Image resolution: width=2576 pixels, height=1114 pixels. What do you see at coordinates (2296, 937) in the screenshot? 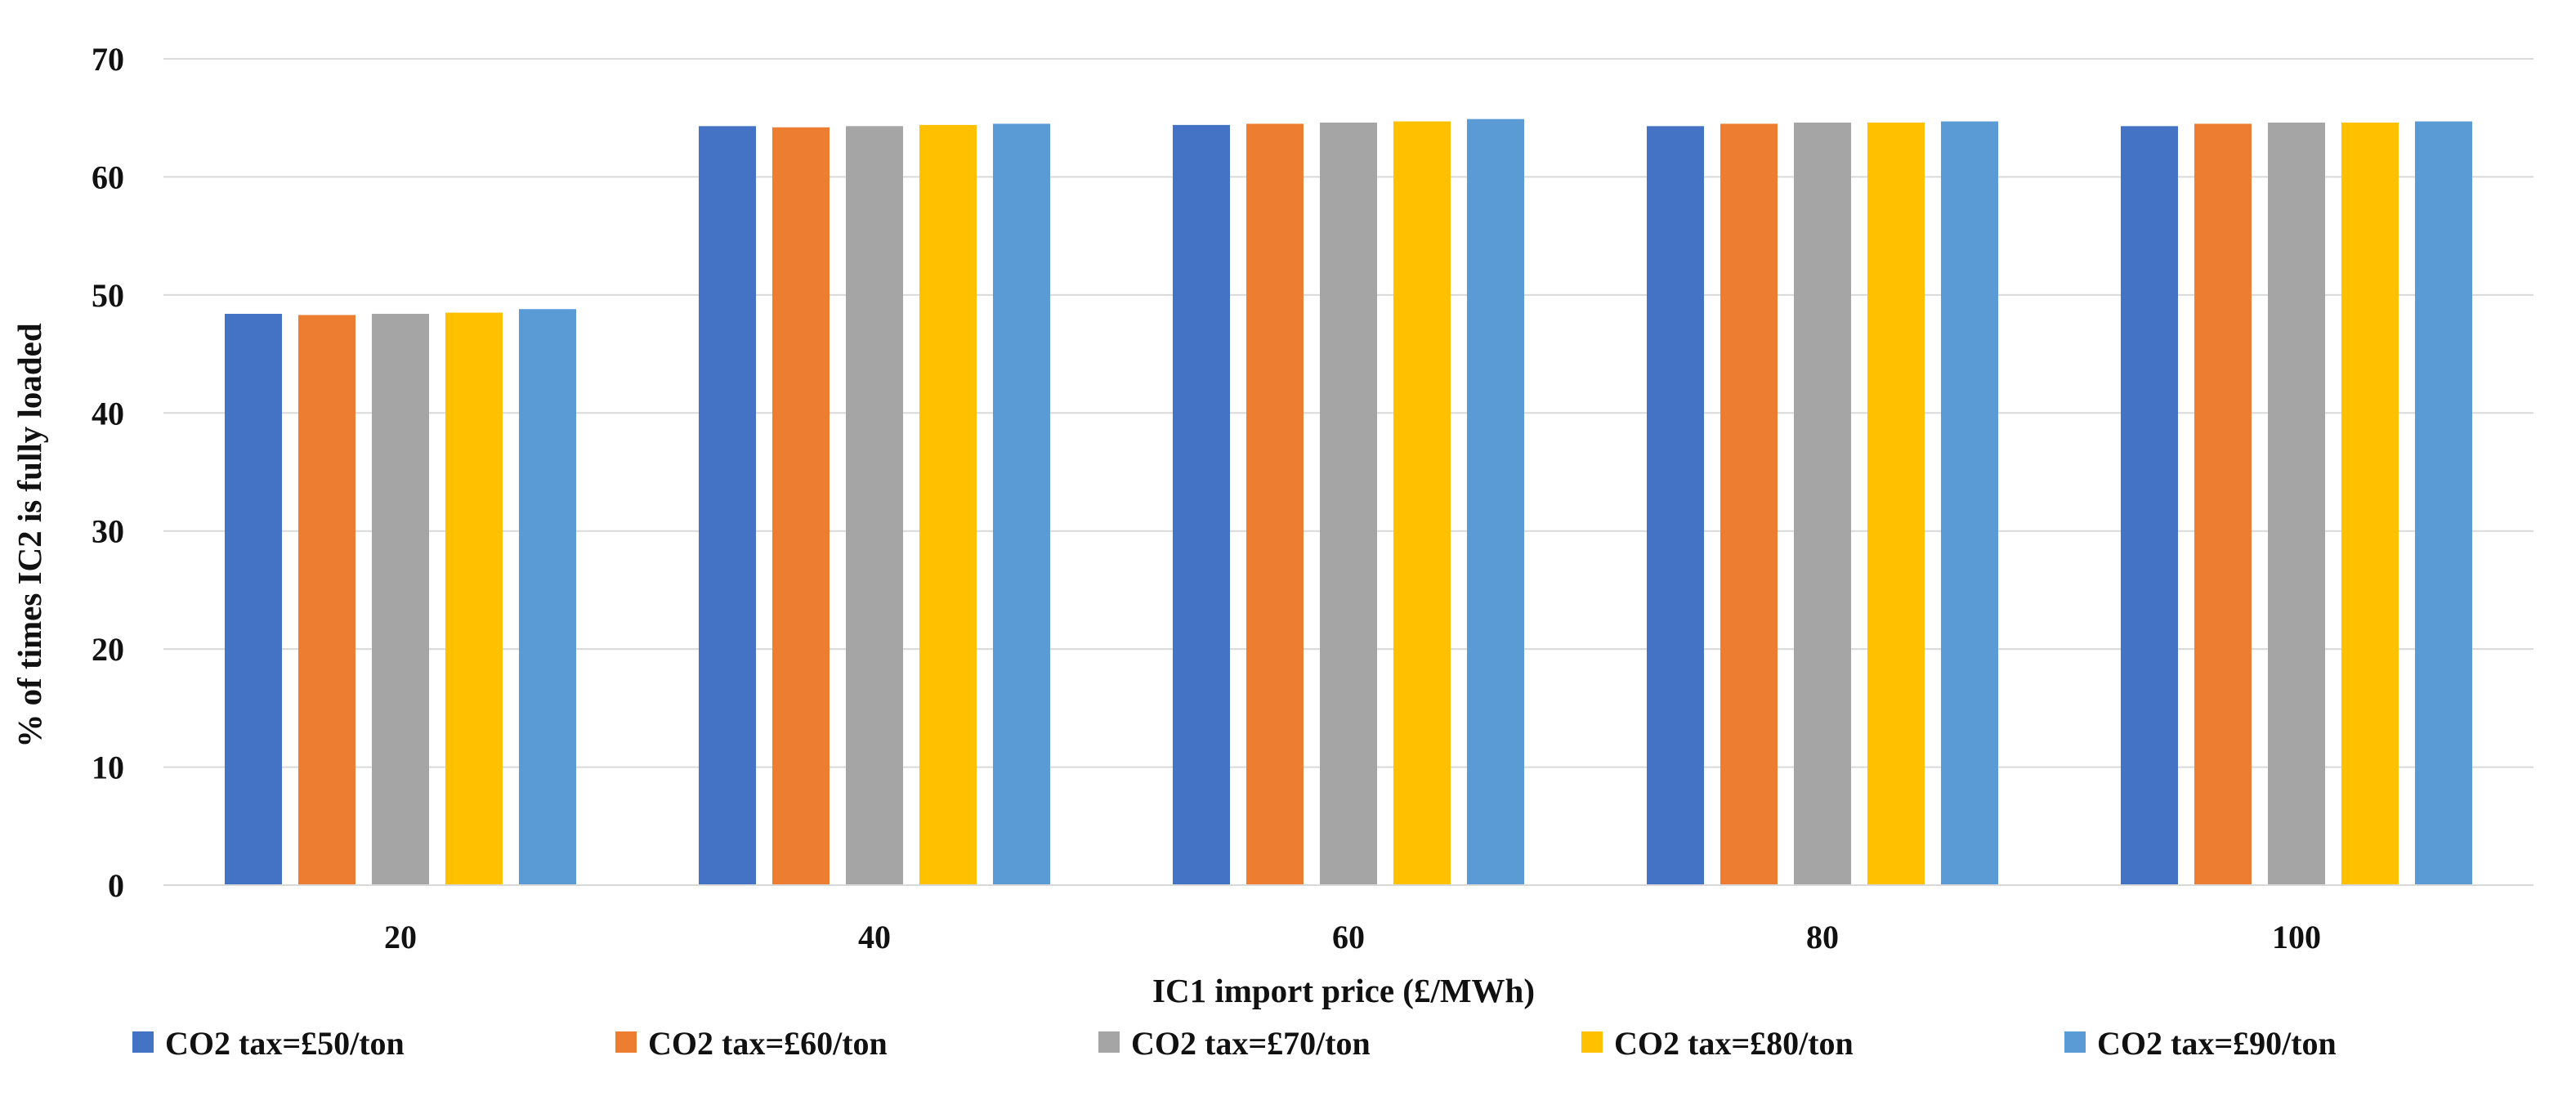
I see `x-tick-label: 100` at bounding box center [2296, 937].